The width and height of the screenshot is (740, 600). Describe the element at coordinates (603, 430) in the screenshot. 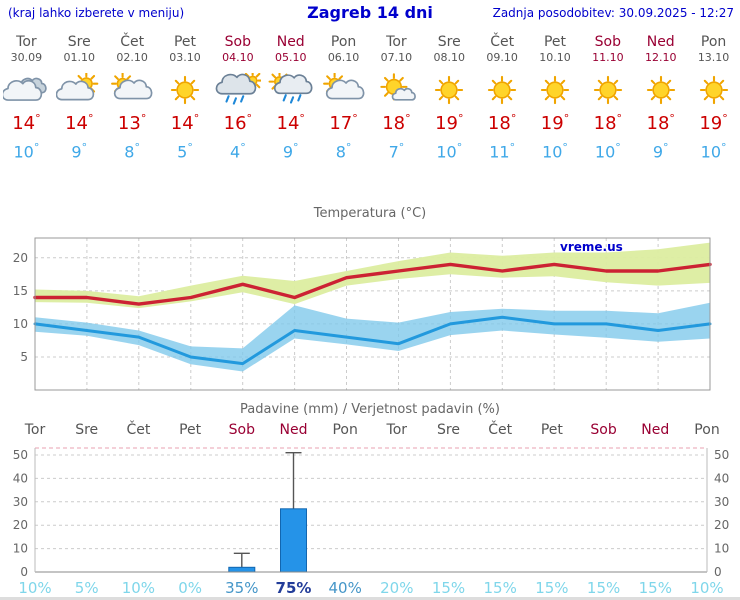

I see `precip-day-label: Sob` at that location.